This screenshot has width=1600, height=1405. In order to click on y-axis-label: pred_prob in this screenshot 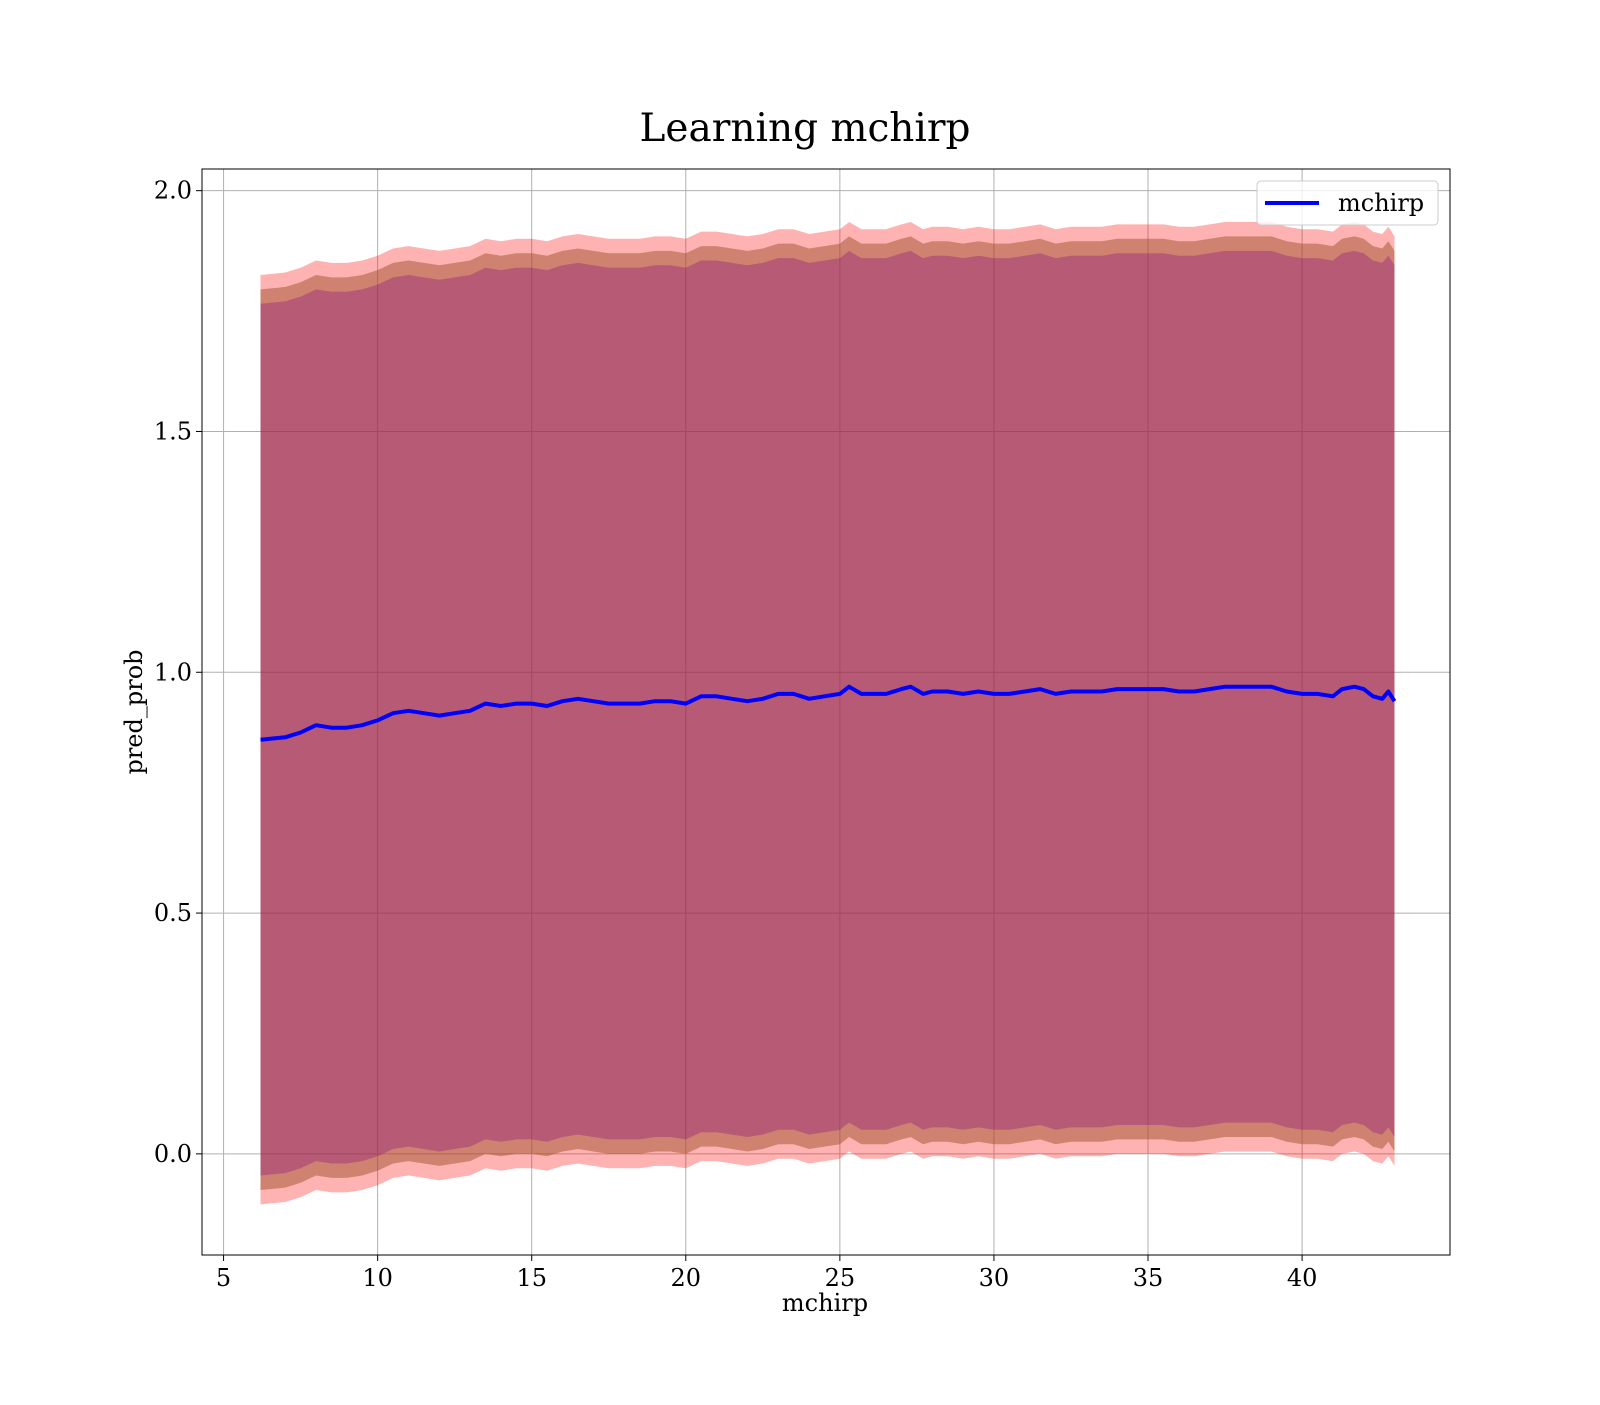, I will do `click(134, 711)`.